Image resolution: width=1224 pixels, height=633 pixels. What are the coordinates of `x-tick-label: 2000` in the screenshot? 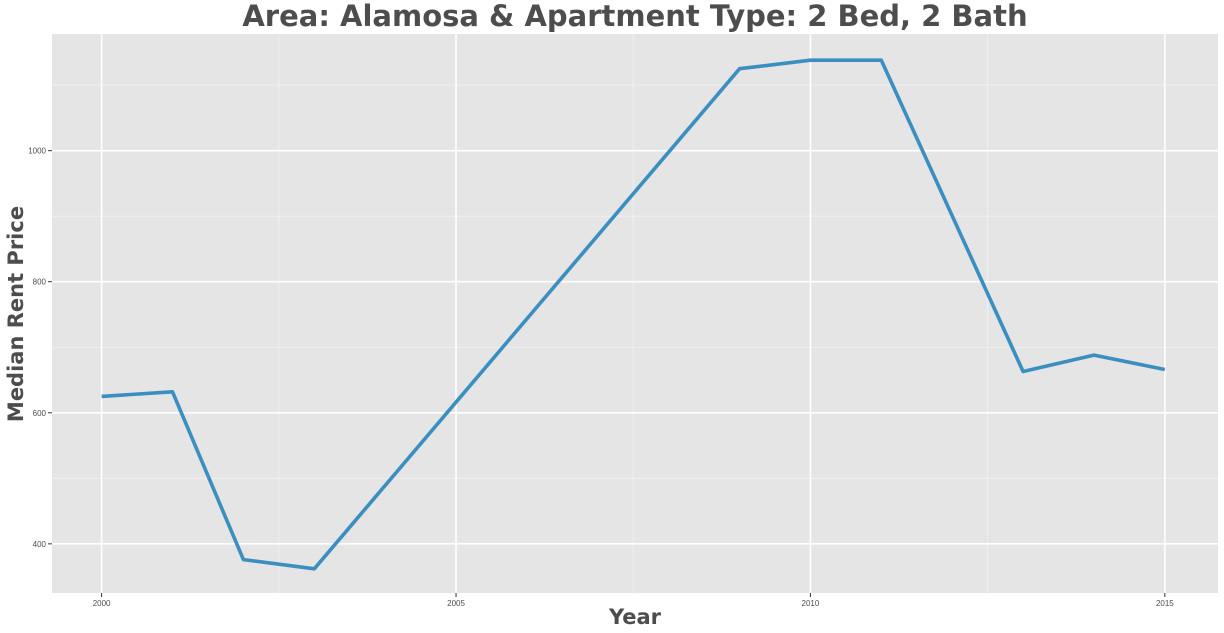 It's located at (102, 603).